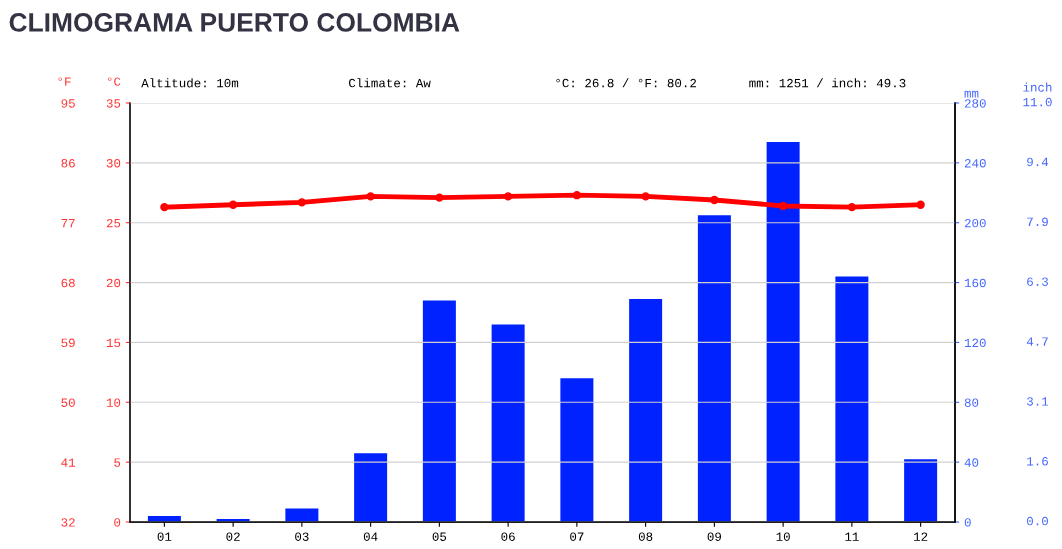 The height and width of the screenshot is (549, 1062). What do you see at coordinates (1038, 401) in the screenshot?
I see `text: 3.1` at bounding box center [1038, 401].